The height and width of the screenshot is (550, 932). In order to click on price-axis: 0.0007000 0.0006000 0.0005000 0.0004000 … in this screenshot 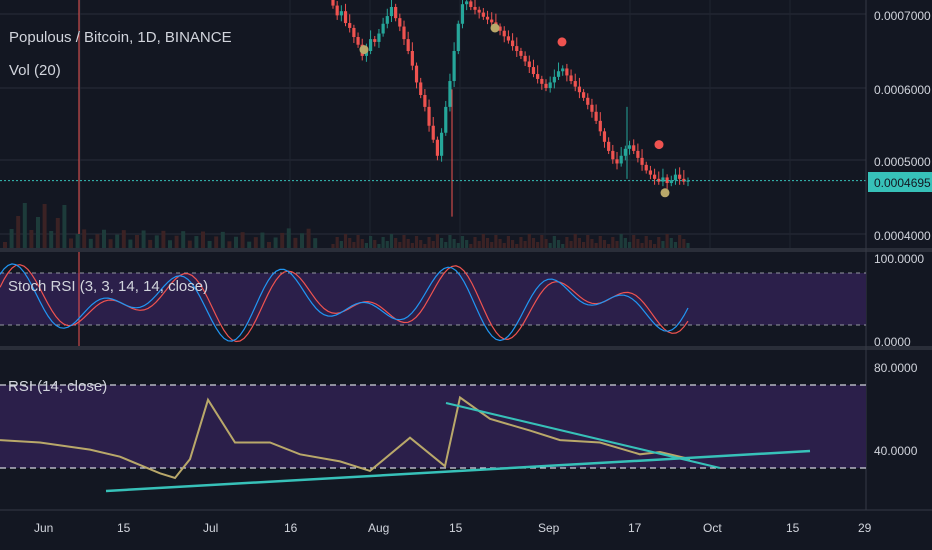, I will do `click(900, 233)`.